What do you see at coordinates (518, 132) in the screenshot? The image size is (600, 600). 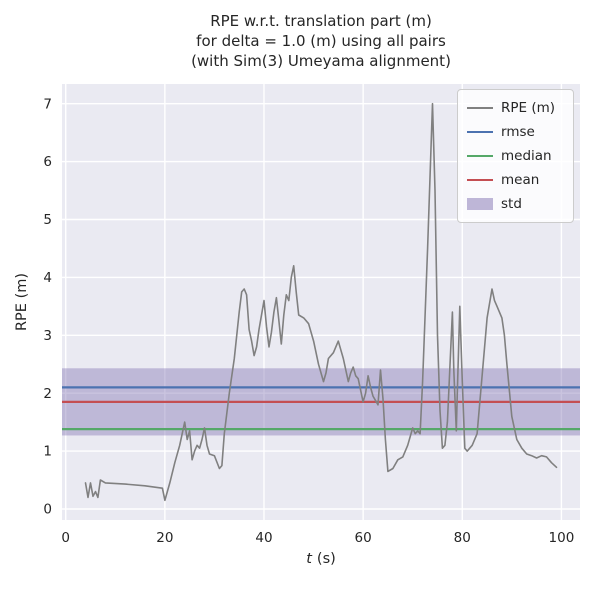 I see `legend-label-rmse: rmse` at bounding box center [518, 132].